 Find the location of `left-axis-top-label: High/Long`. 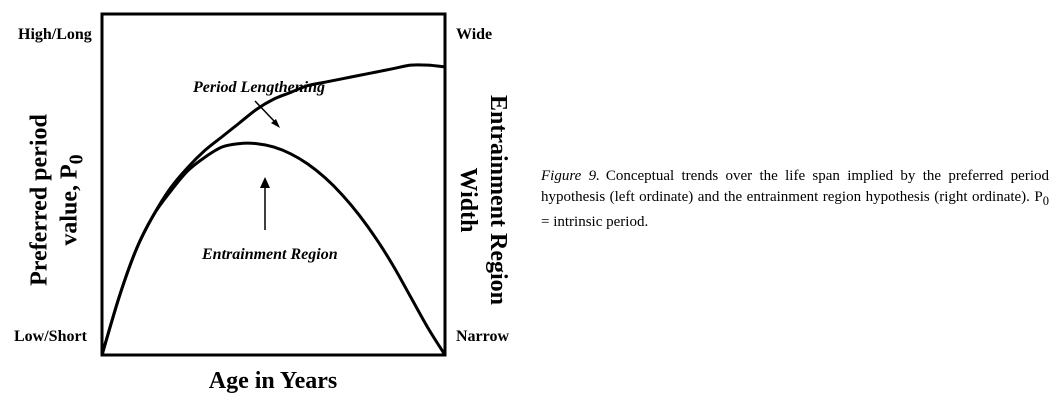

left-axis-top-label: High/Long is located at coordinates (55, 34).